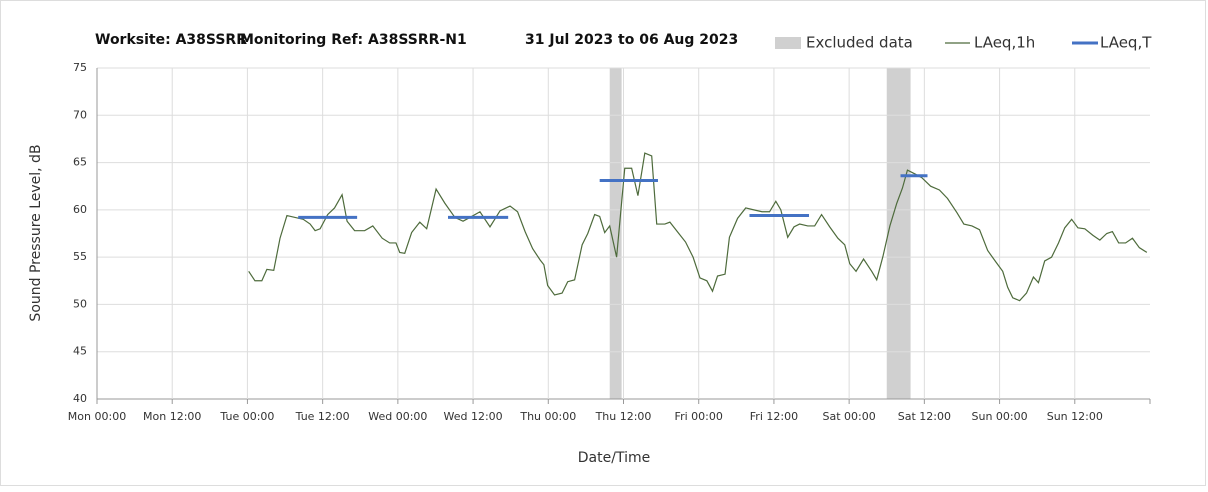 The image size is (1208, 492). Describe the element at coordinates (36, 232) in the screenshot. I see `y-axis-label: Sound Pressure Level, dB` at that location.